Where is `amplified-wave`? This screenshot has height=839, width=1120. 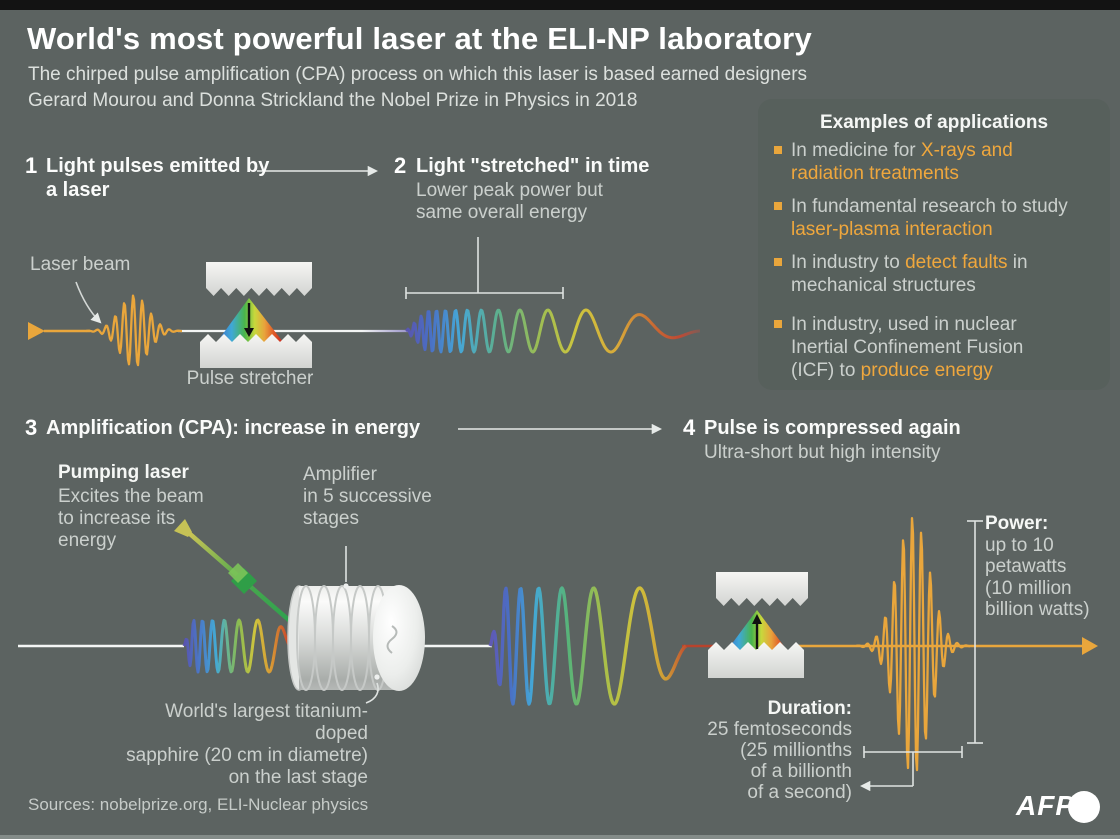 amplified-wave is located at coordinates (587, 646).